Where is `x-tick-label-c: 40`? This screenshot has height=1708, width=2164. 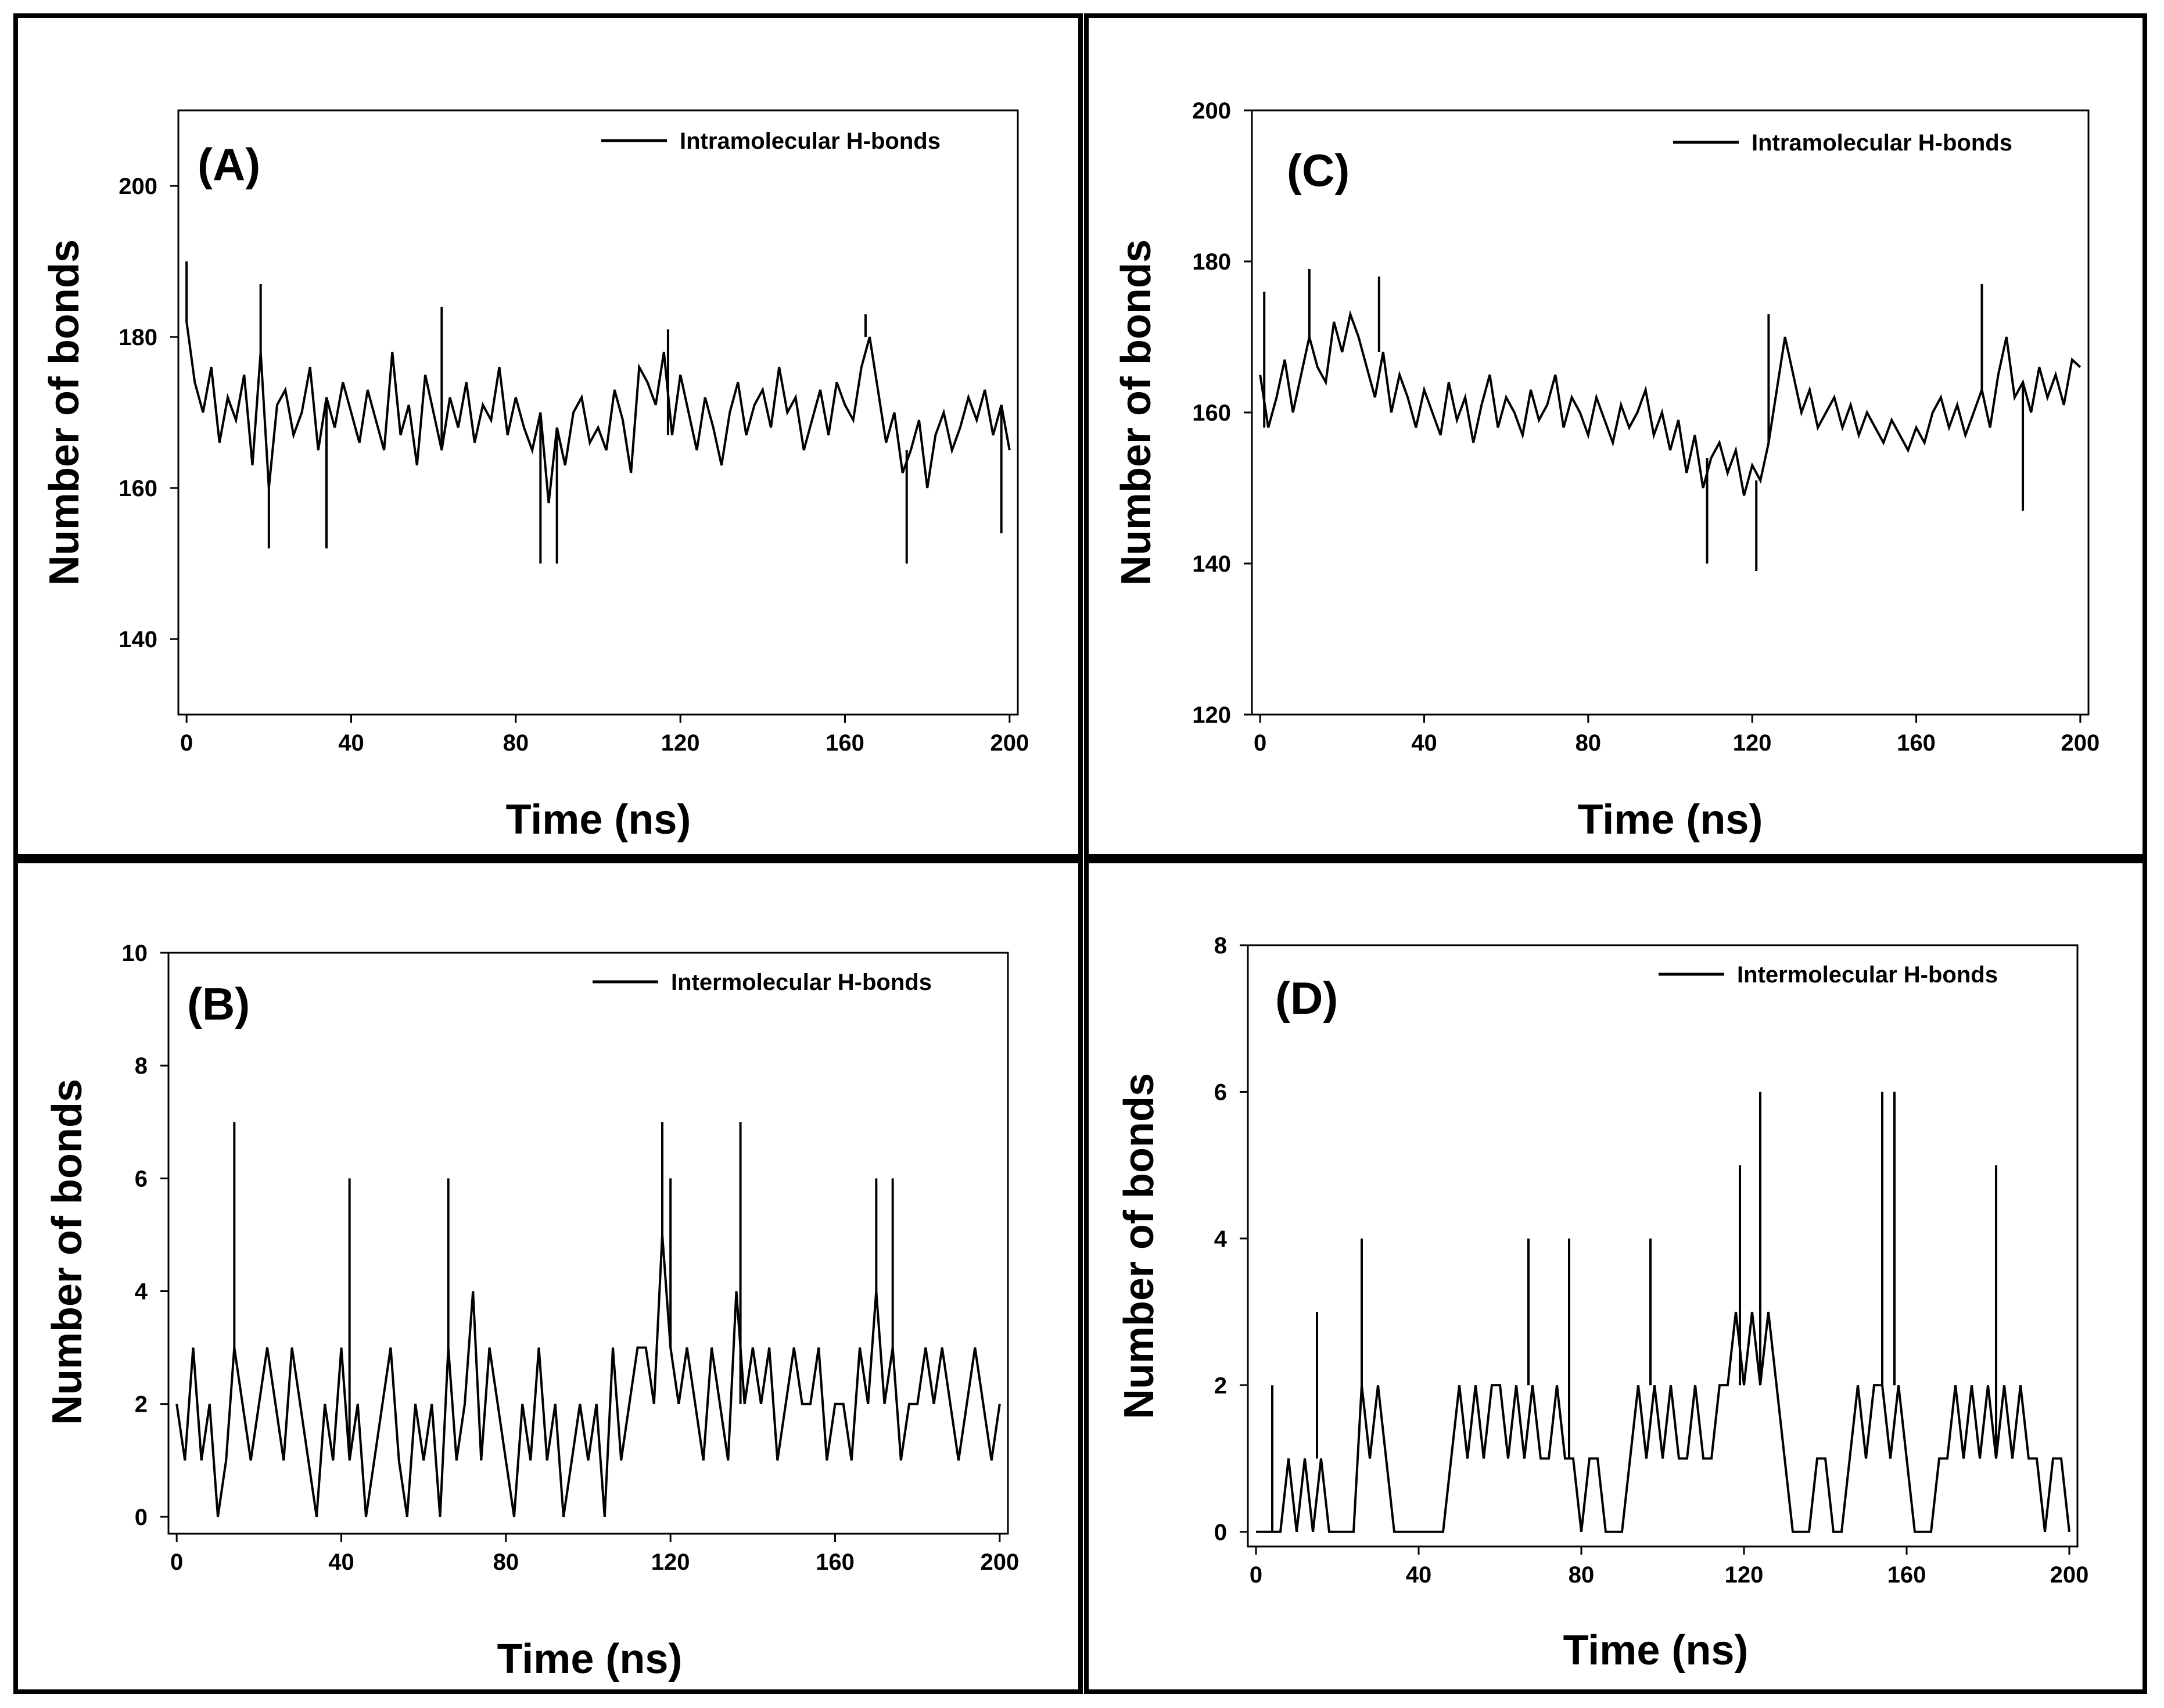 x-tick-label-c: 40 is located at coordinates (1424, 743).